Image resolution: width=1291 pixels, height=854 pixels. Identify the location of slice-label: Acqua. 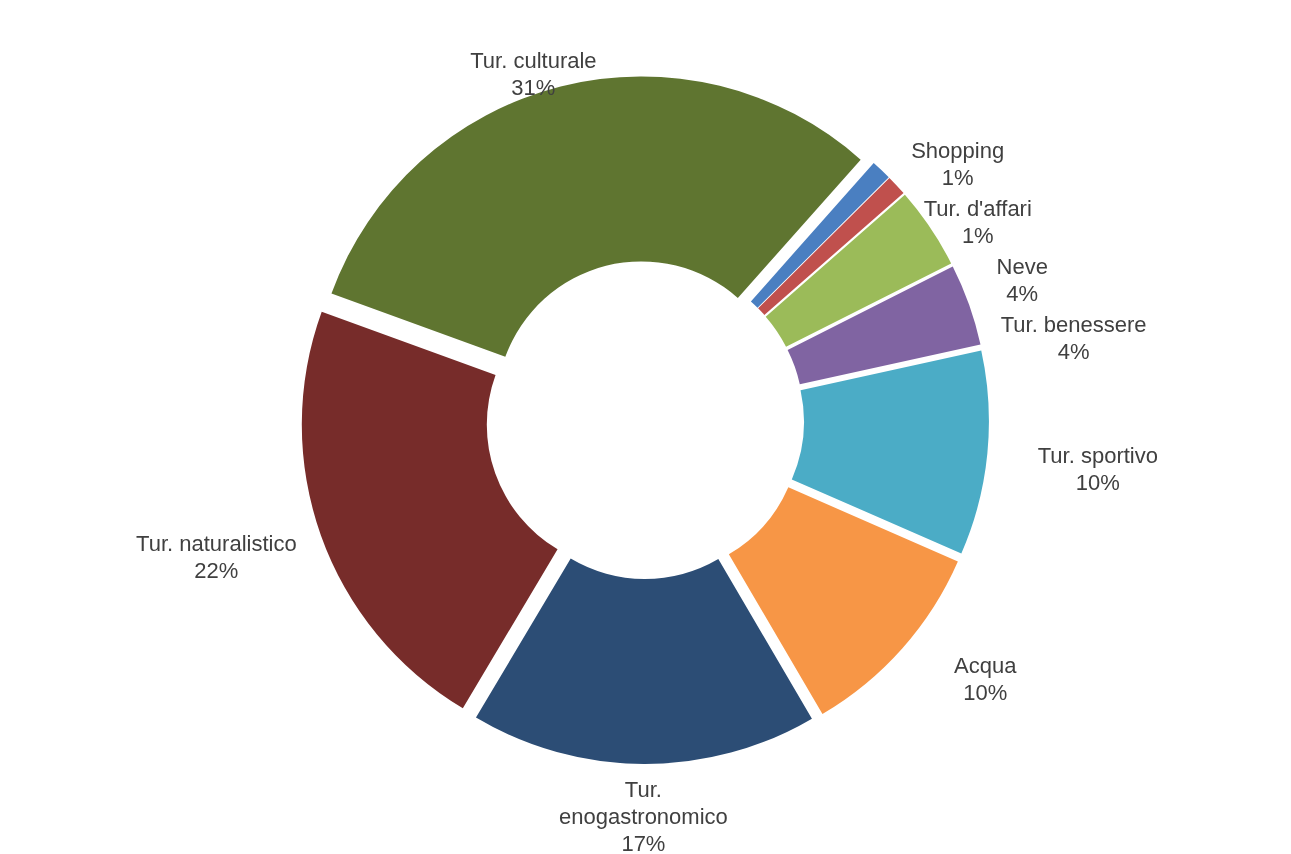
(986, 665).